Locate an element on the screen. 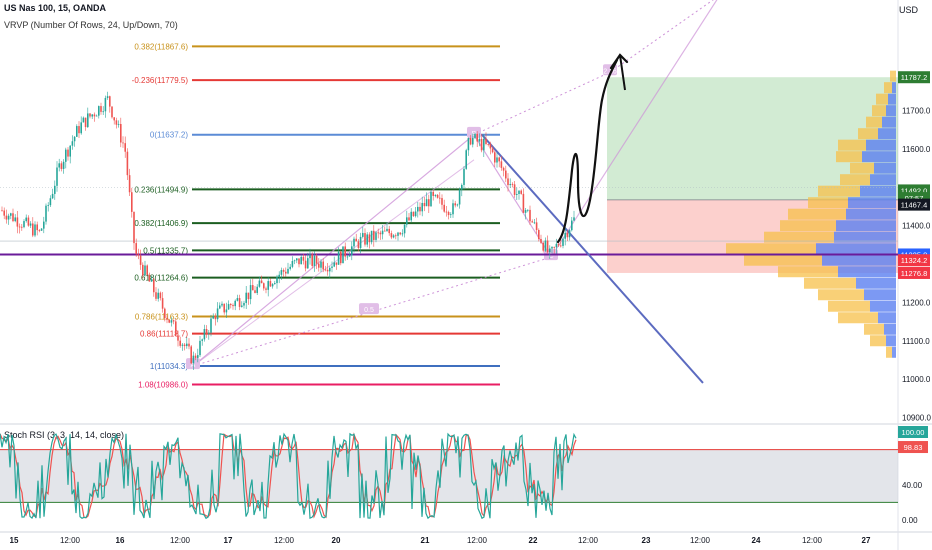 This screenshot has height=550, width=932. pattern-point-text: C is located at coordinates (550, 256).